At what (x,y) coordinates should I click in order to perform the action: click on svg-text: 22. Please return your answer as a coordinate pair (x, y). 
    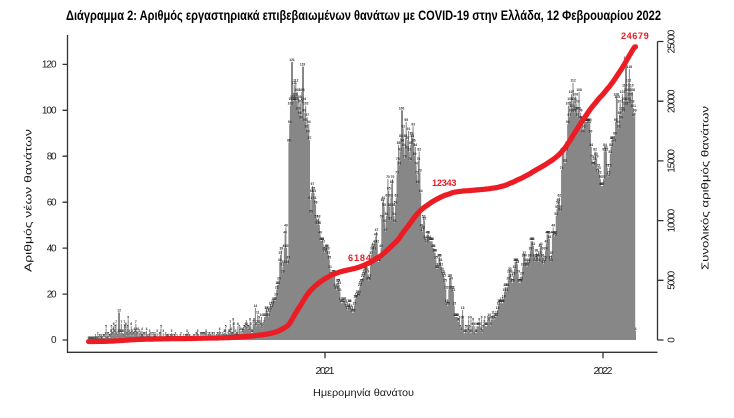
    Looking at the image, I should click on (449, 288).